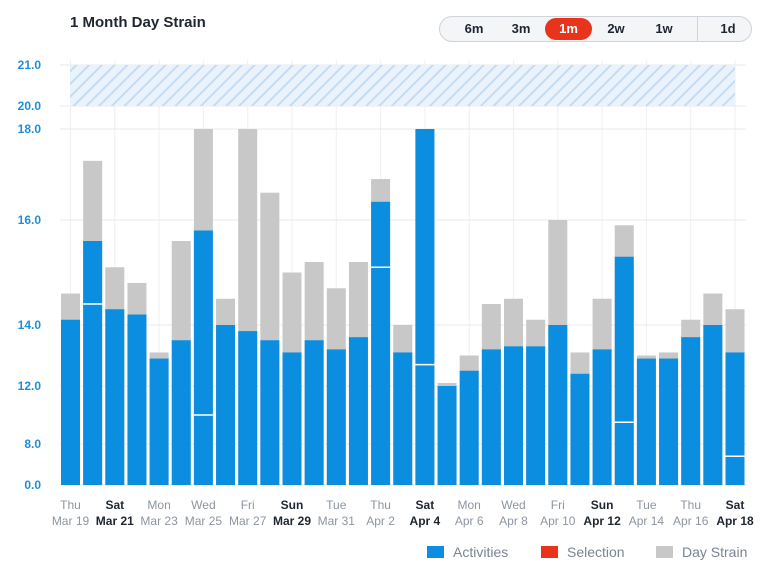 Image resolution: width=768 pixels, height=572 pixels. What do you see at coordinates (474, 28) in the screenshot?
I see `range-button-6m: 6m` at bounding box center [474, 28].